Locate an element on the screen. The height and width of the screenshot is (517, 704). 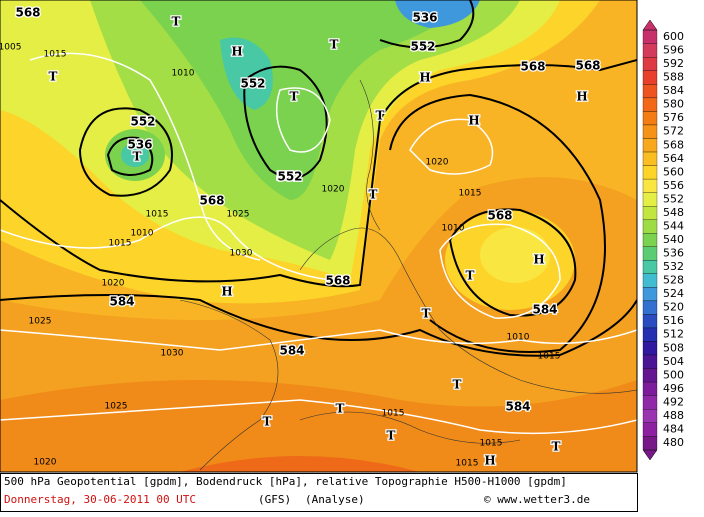
colorbar-label: 580 is located at coordinates (673, 104).